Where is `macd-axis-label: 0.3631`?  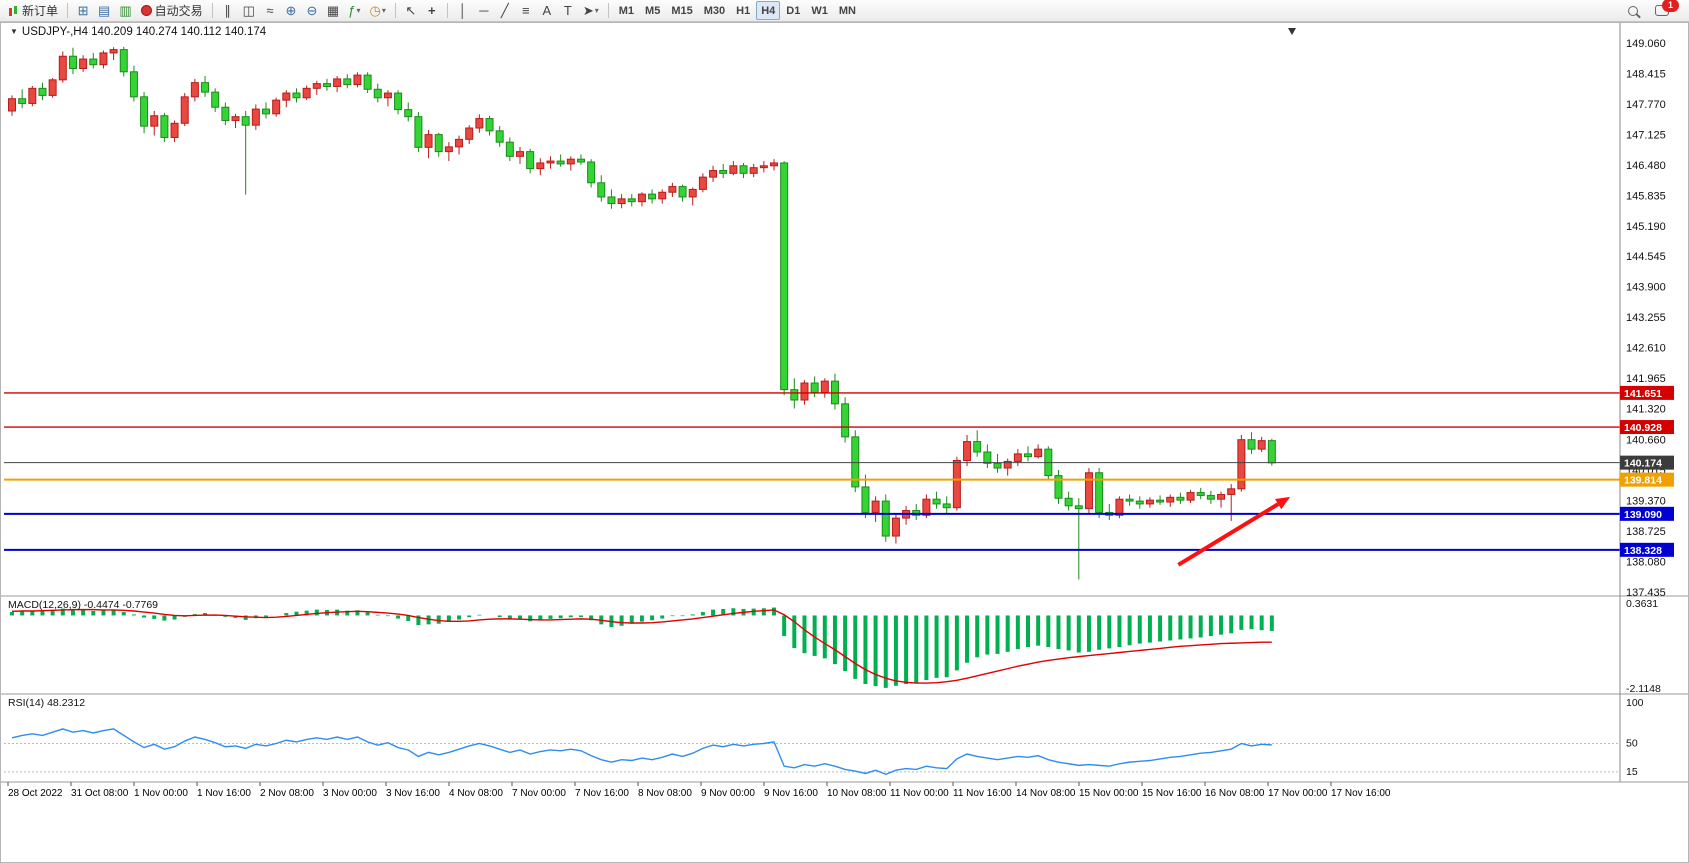 macd-axis-label: 0.3631 is located at coordinates (1642, 604).